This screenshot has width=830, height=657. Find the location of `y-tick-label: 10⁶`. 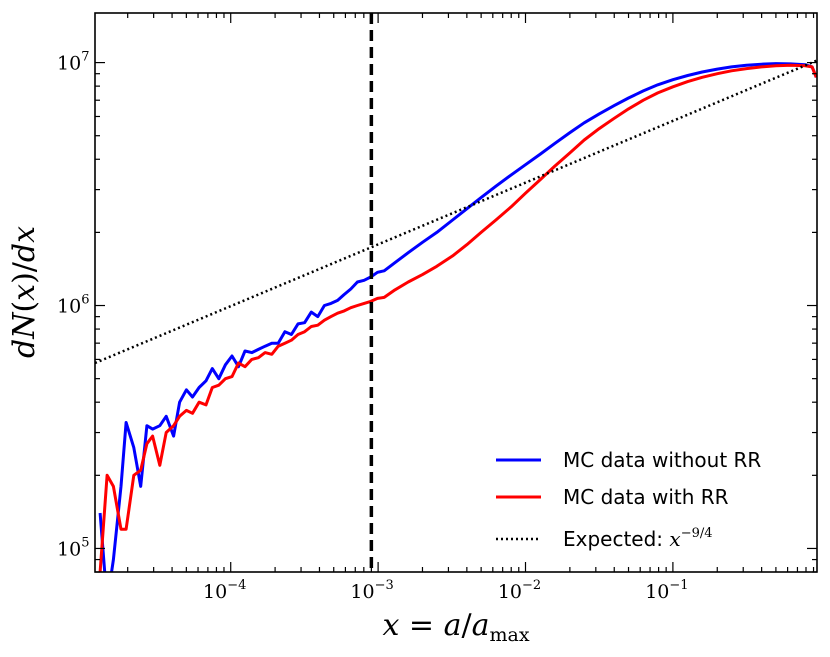

y-tick-label: 10⁶ is located at coordinates (73, 305).